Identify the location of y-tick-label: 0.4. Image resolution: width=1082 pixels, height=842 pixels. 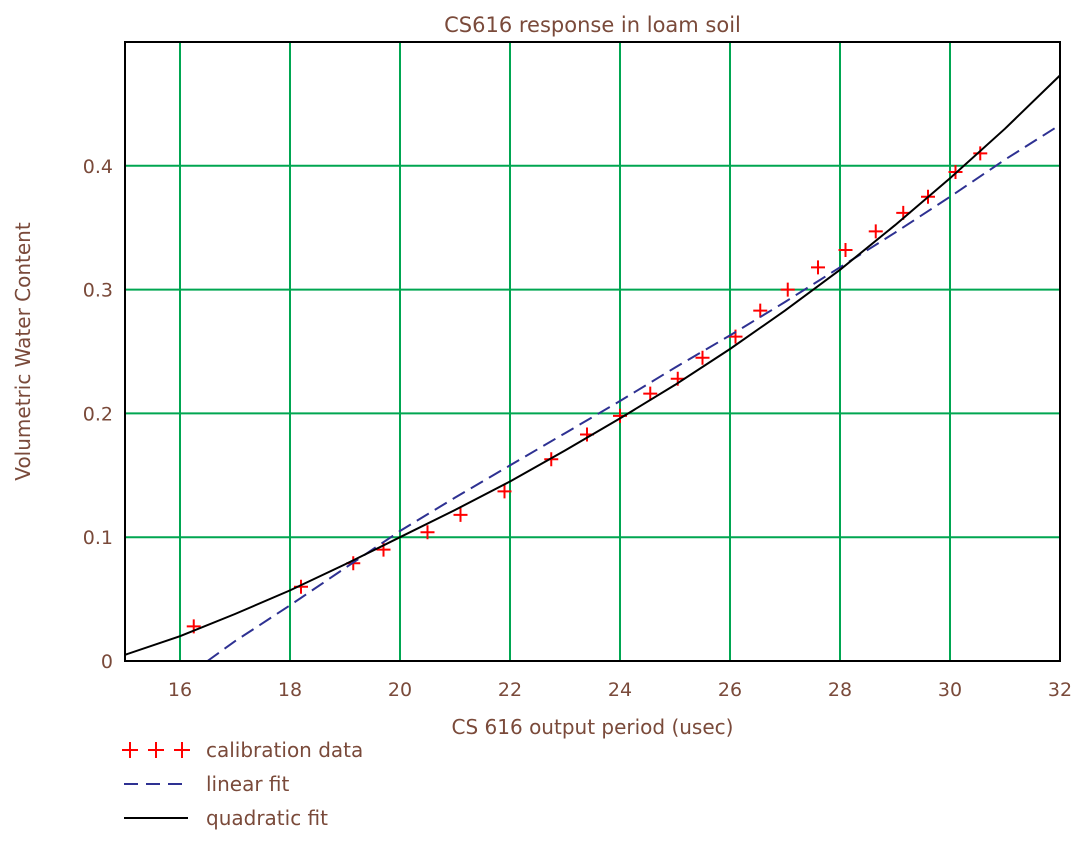
(98, 167).